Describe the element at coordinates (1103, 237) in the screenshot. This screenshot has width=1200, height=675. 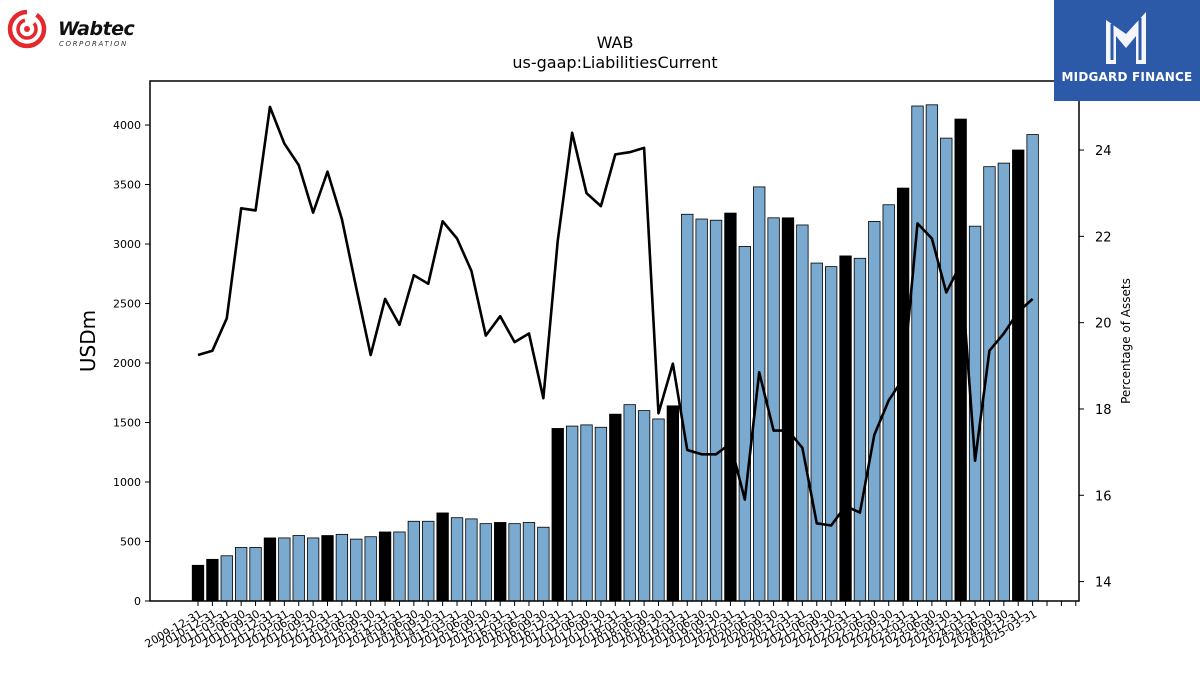
I see `y2-tick-label: 22` at that location.